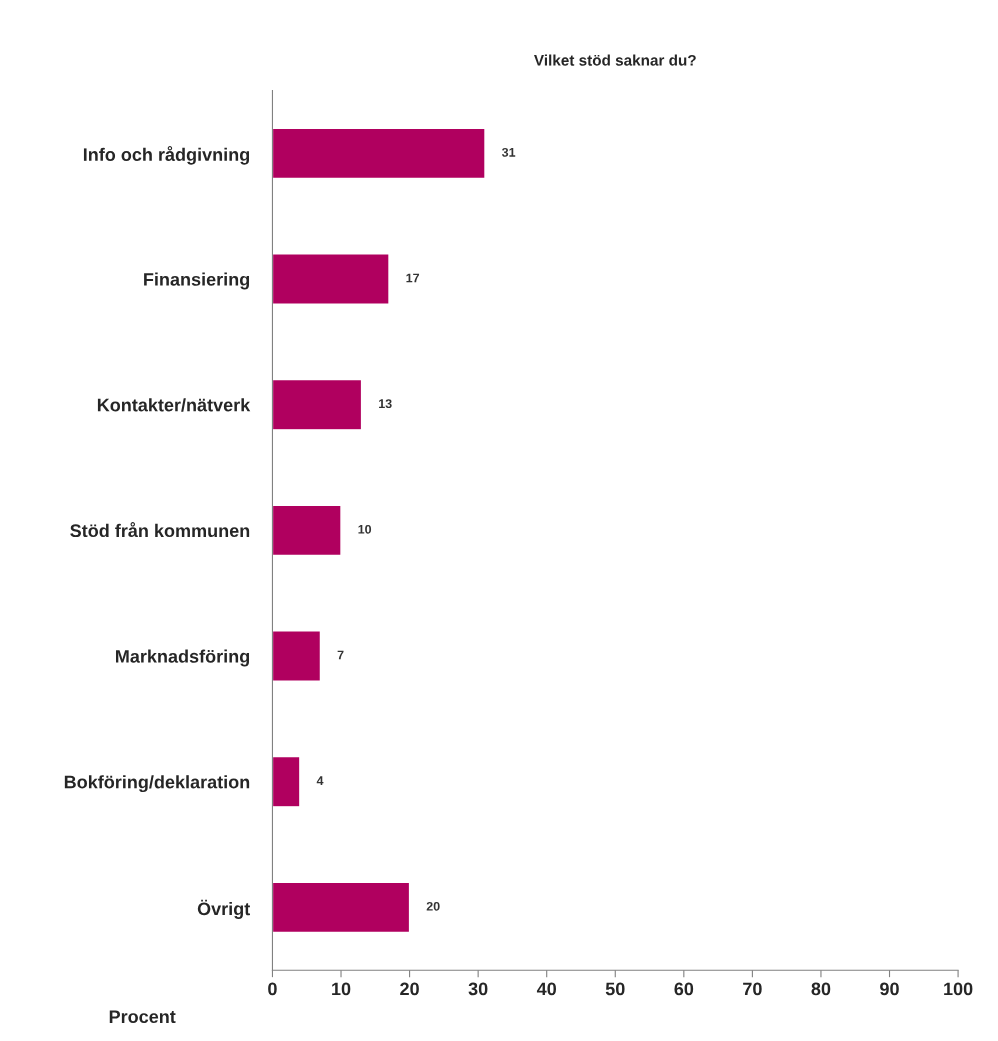 The height and width of the screenshot is (1041, 998). I want to click on y-tick-label: Bokföring/deklaration, so click(157, 784).